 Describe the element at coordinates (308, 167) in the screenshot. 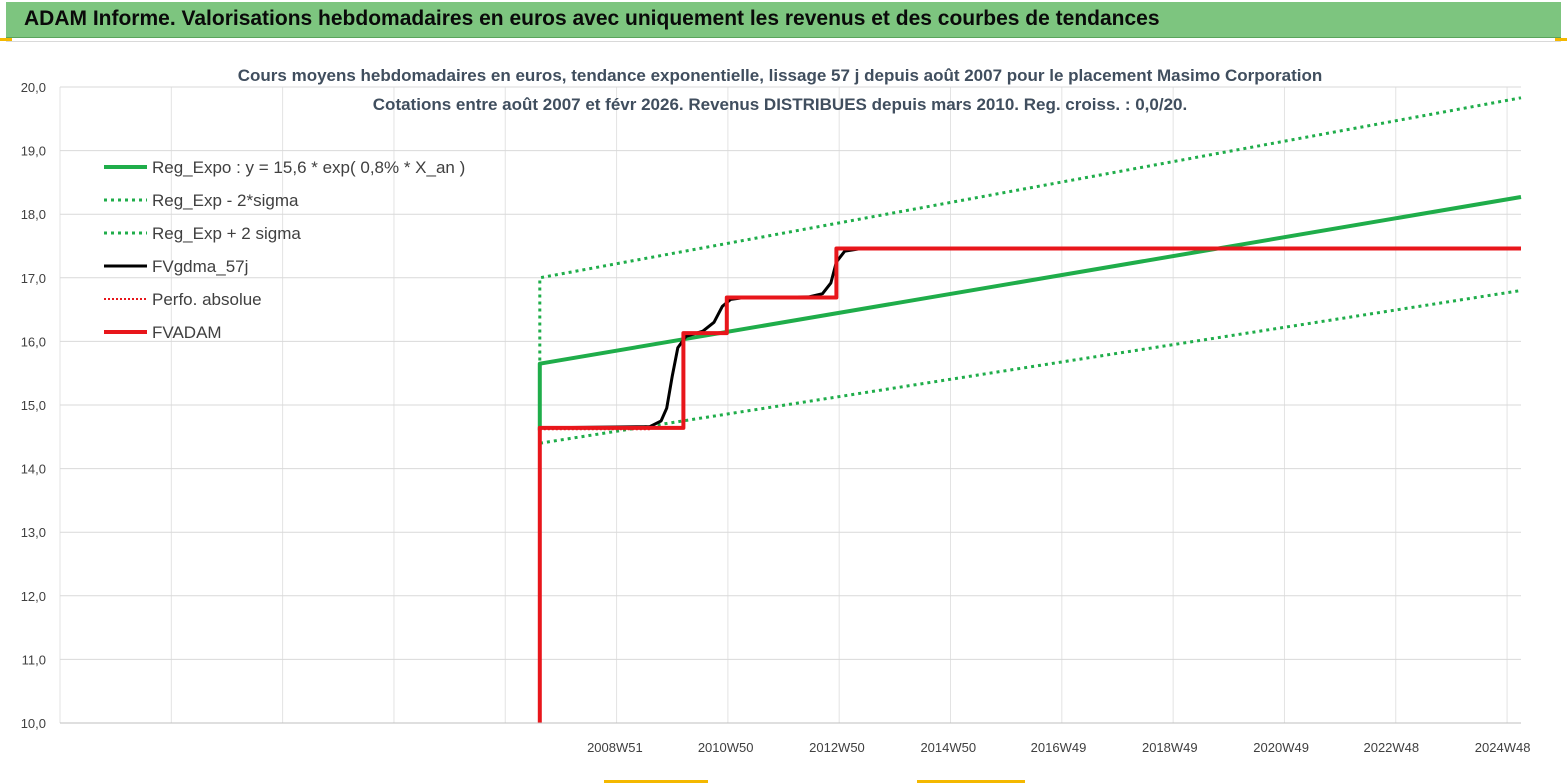

I see `legend-label-1: Reg_Expo : y = 15,6 * exp( 0,8% * X_an )` at that location.